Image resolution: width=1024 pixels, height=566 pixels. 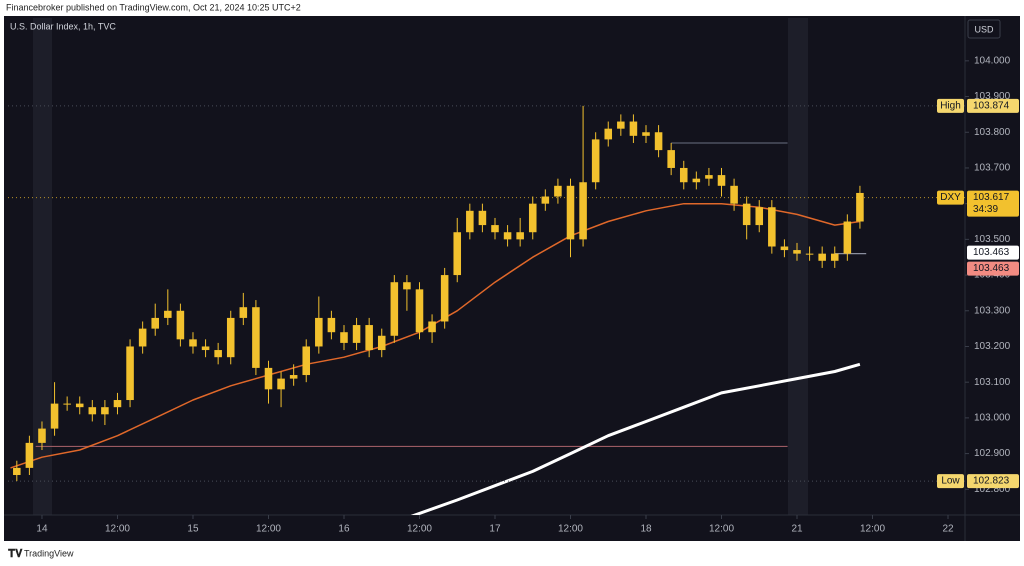 I want to click on currency-label: USD, so click(x=984, y=29).